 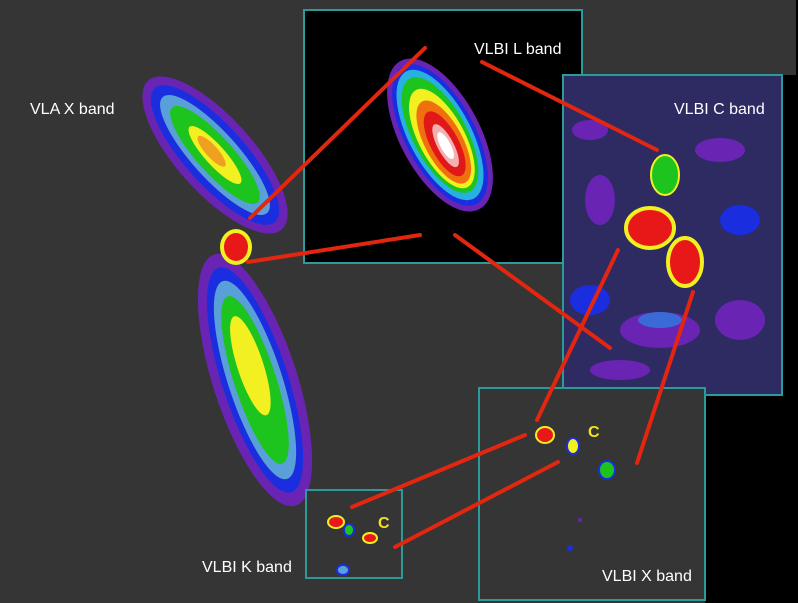 I want to click on k-band-panel, so click(x=354, y=534).